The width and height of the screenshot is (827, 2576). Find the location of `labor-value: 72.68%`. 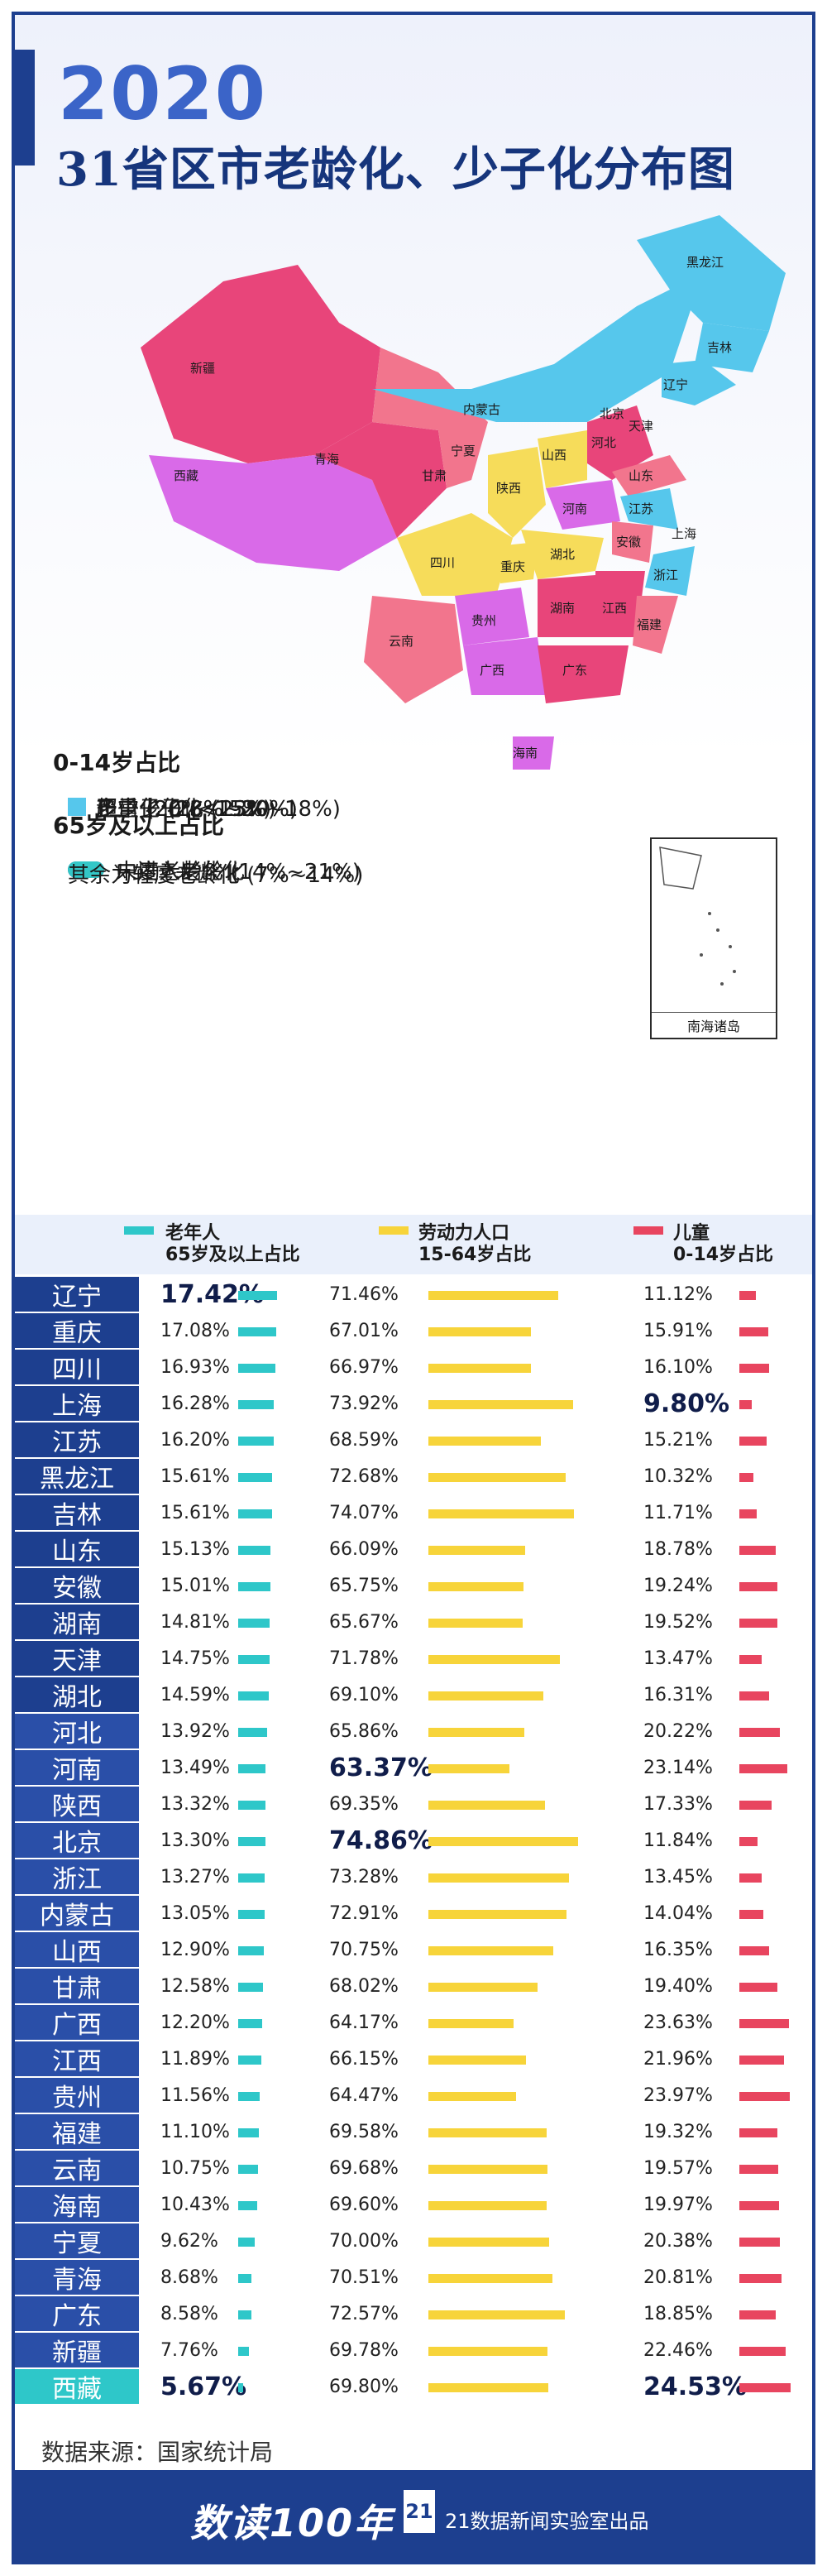

labor-value: 72.68% is located at coordinates (364, 1477).